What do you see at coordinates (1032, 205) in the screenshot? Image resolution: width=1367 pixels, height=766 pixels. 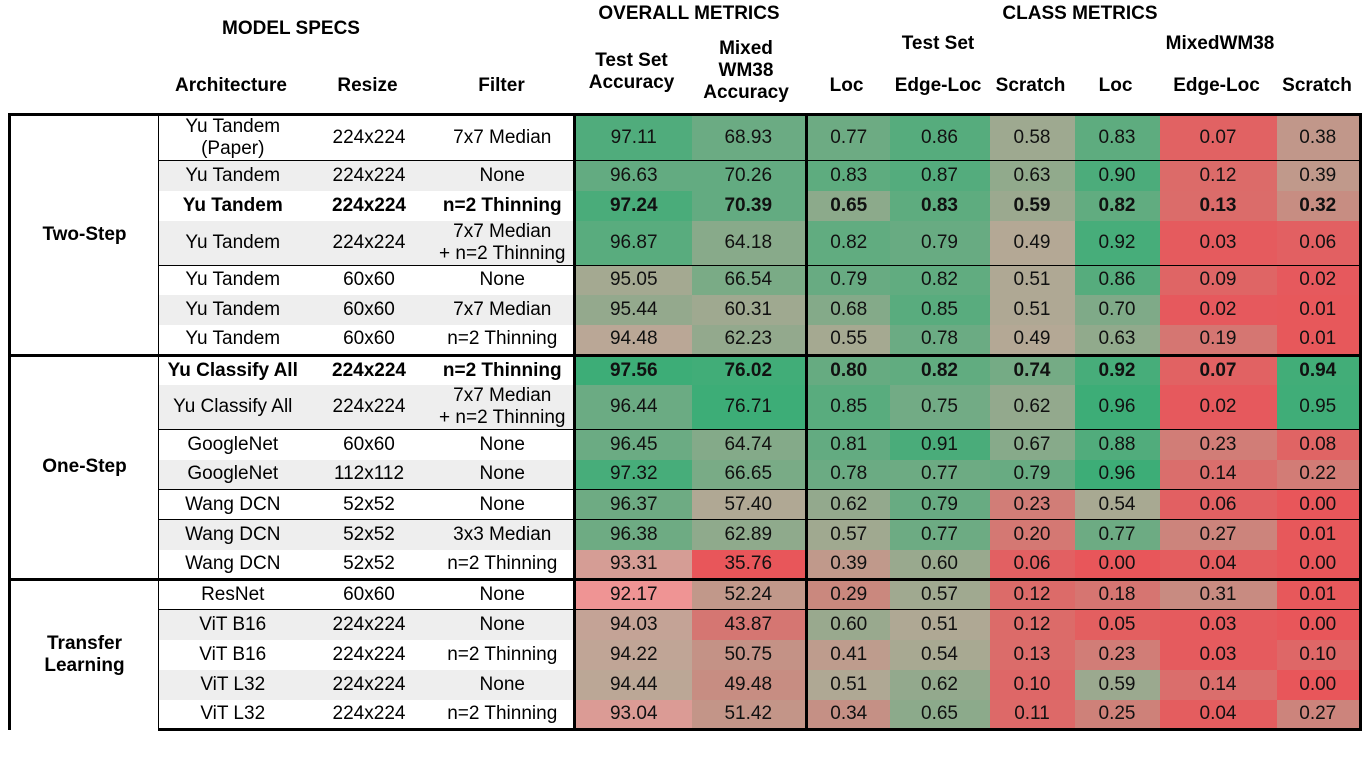 I see `scratch-cell: 0.59` at bounding box center [1032, 205].